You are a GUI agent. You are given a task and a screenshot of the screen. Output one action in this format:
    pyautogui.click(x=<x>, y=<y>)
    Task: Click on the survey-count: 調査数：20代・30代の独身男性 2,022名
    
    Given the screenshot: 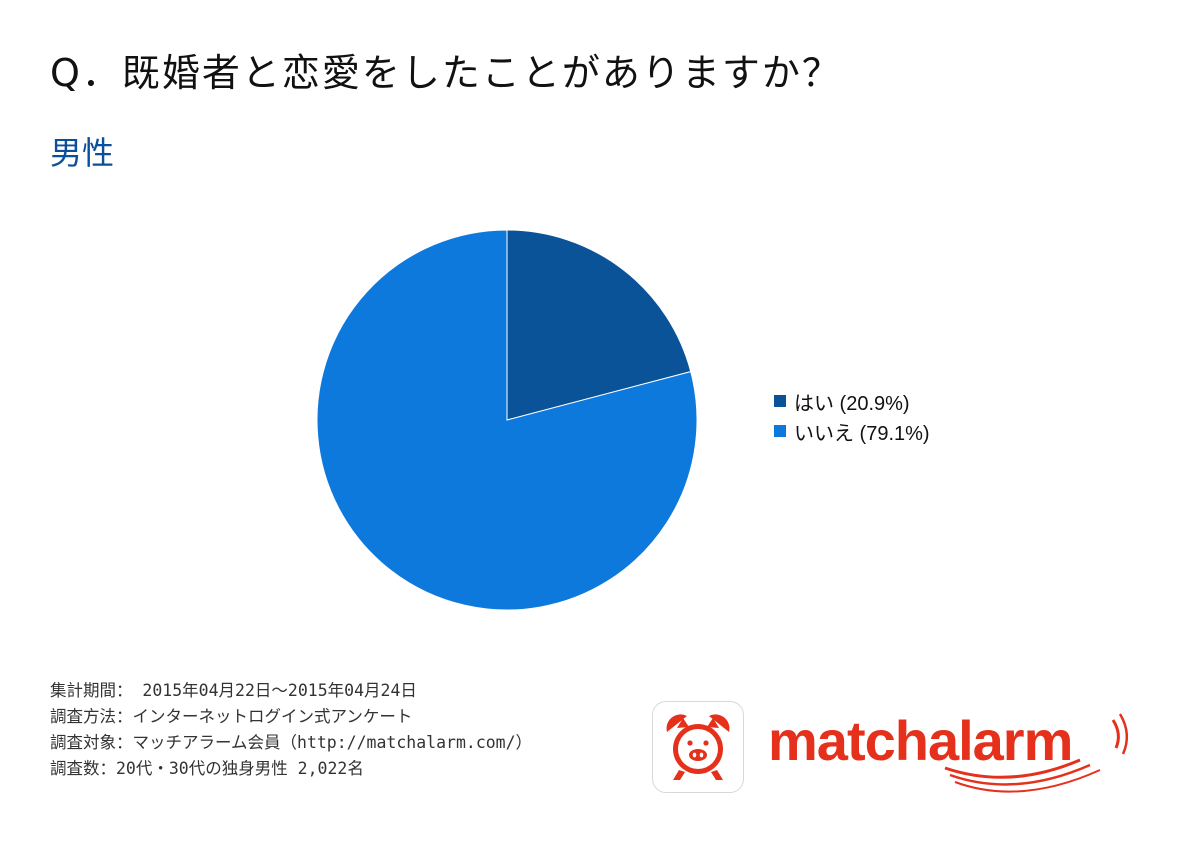 What is the action you would take?
    pyautogui.click(x=207, y=768)
    